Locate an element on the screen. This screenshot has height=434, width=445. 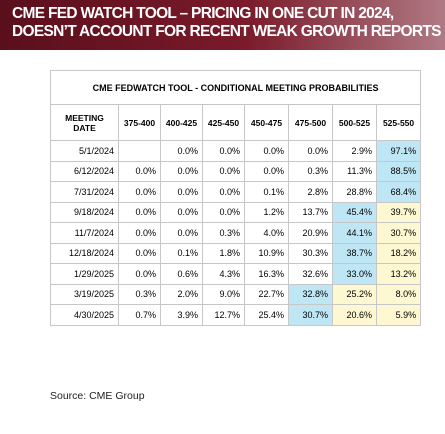
probability-cell: 1.8% is located at coordinates (223, 253).